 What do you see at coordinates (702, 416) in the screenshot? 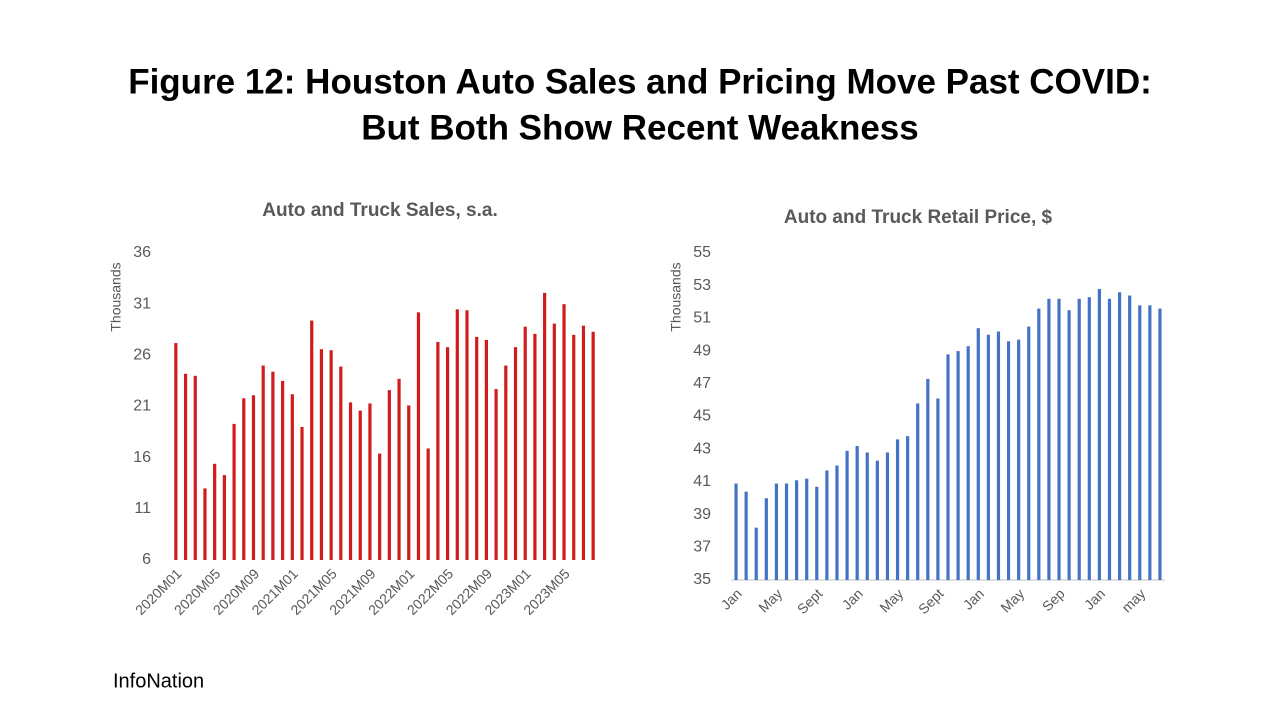
I see `y-tick-label: 45` at bounding box center [702, 416].